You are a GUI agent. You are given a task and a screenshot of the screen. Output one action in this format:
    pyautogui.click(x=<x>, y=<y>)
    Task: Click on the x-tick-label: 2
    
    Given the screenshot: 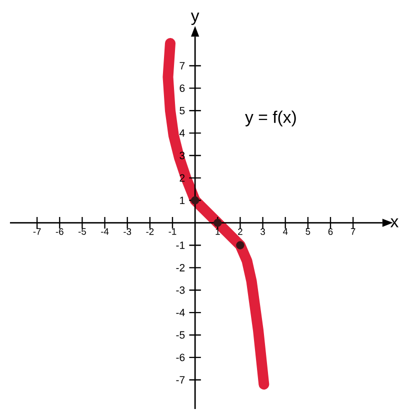 What is the action you would take?
    pyautogui.click(x=240, y=231)
    